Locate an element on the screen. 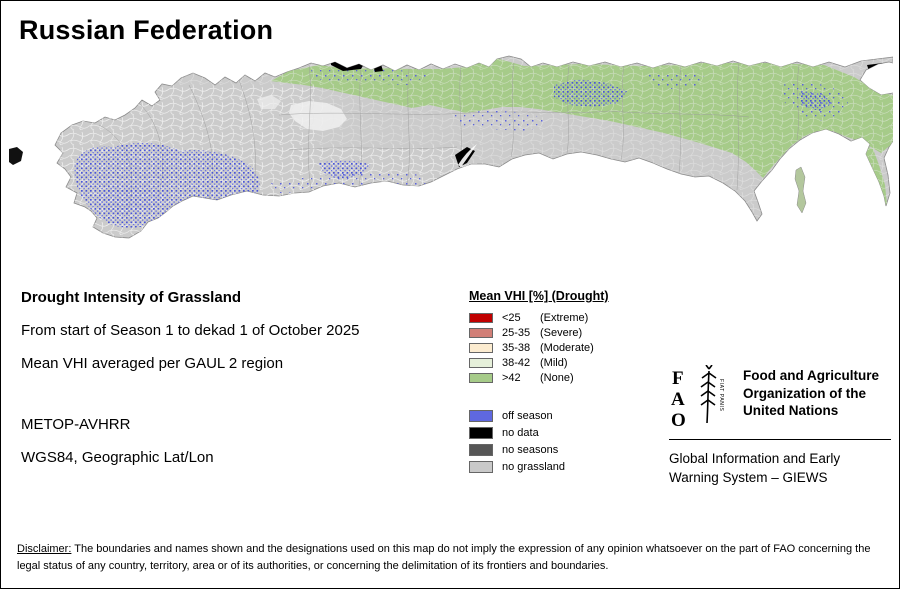 This screenshot has height=589, width=900. legend-label: off season is located at coordinates (527, 415).